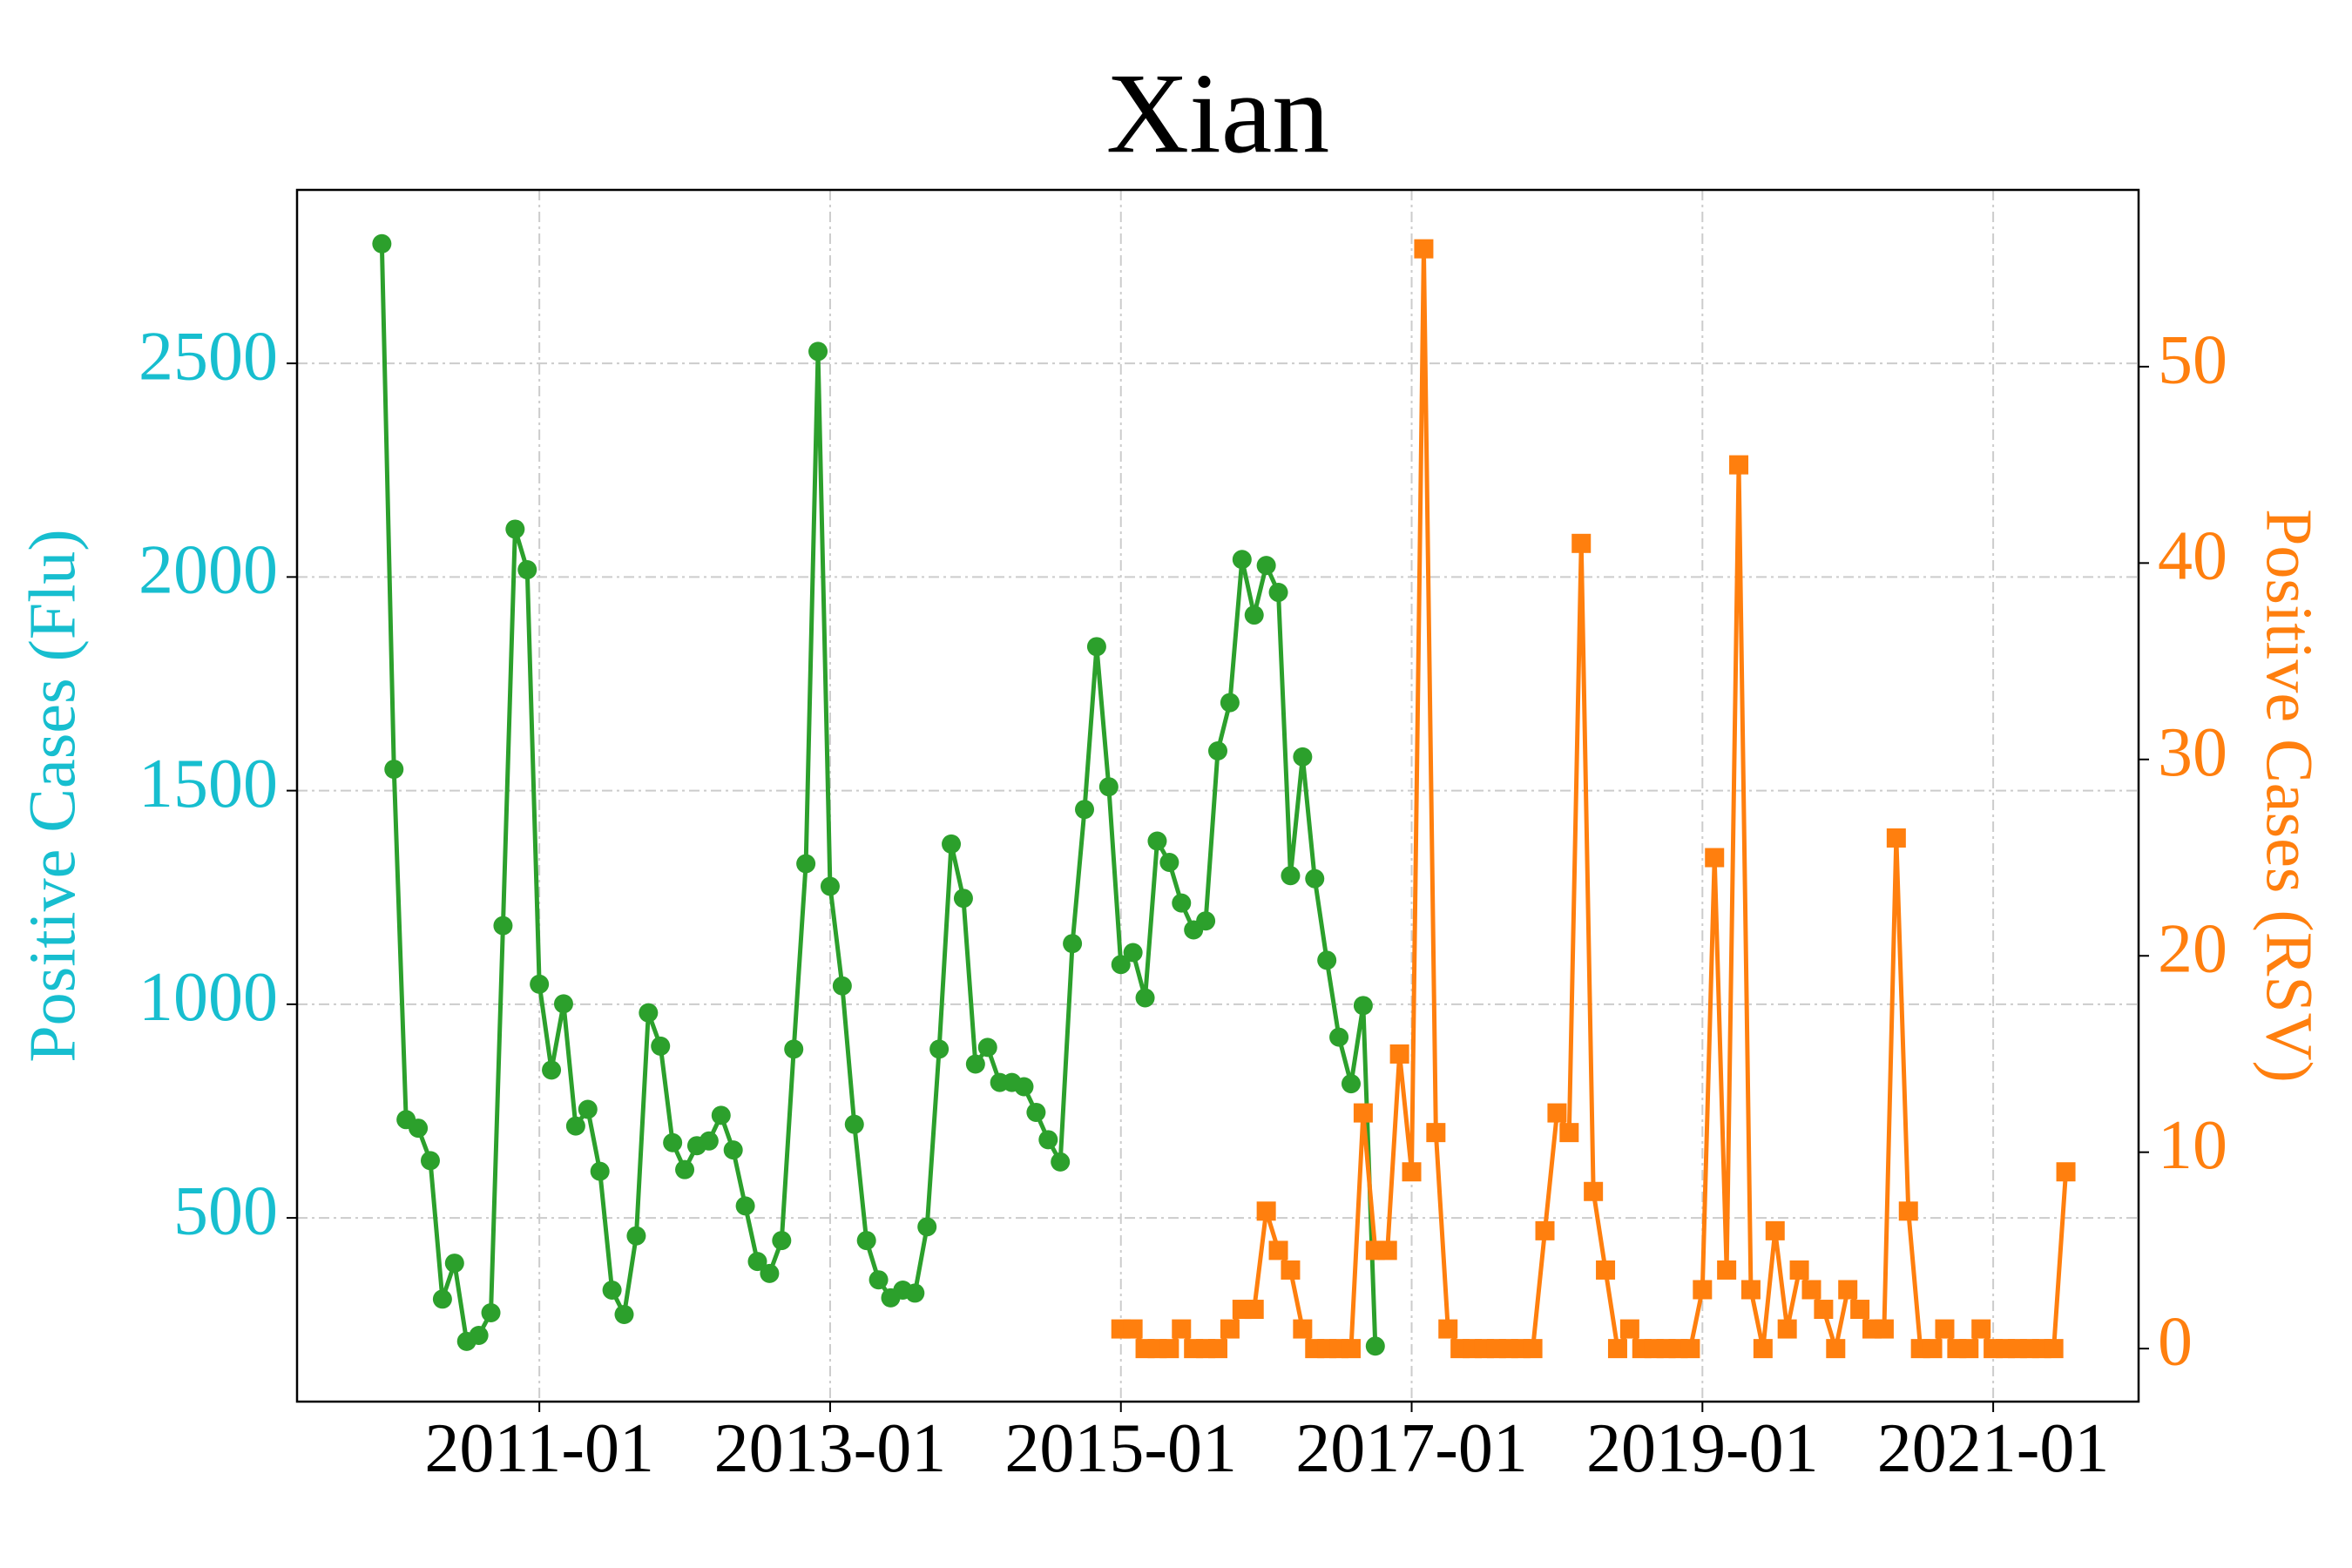 The image size is (2352, 1568). I want to click on y-tick-label: 500, so click(225, 1211).